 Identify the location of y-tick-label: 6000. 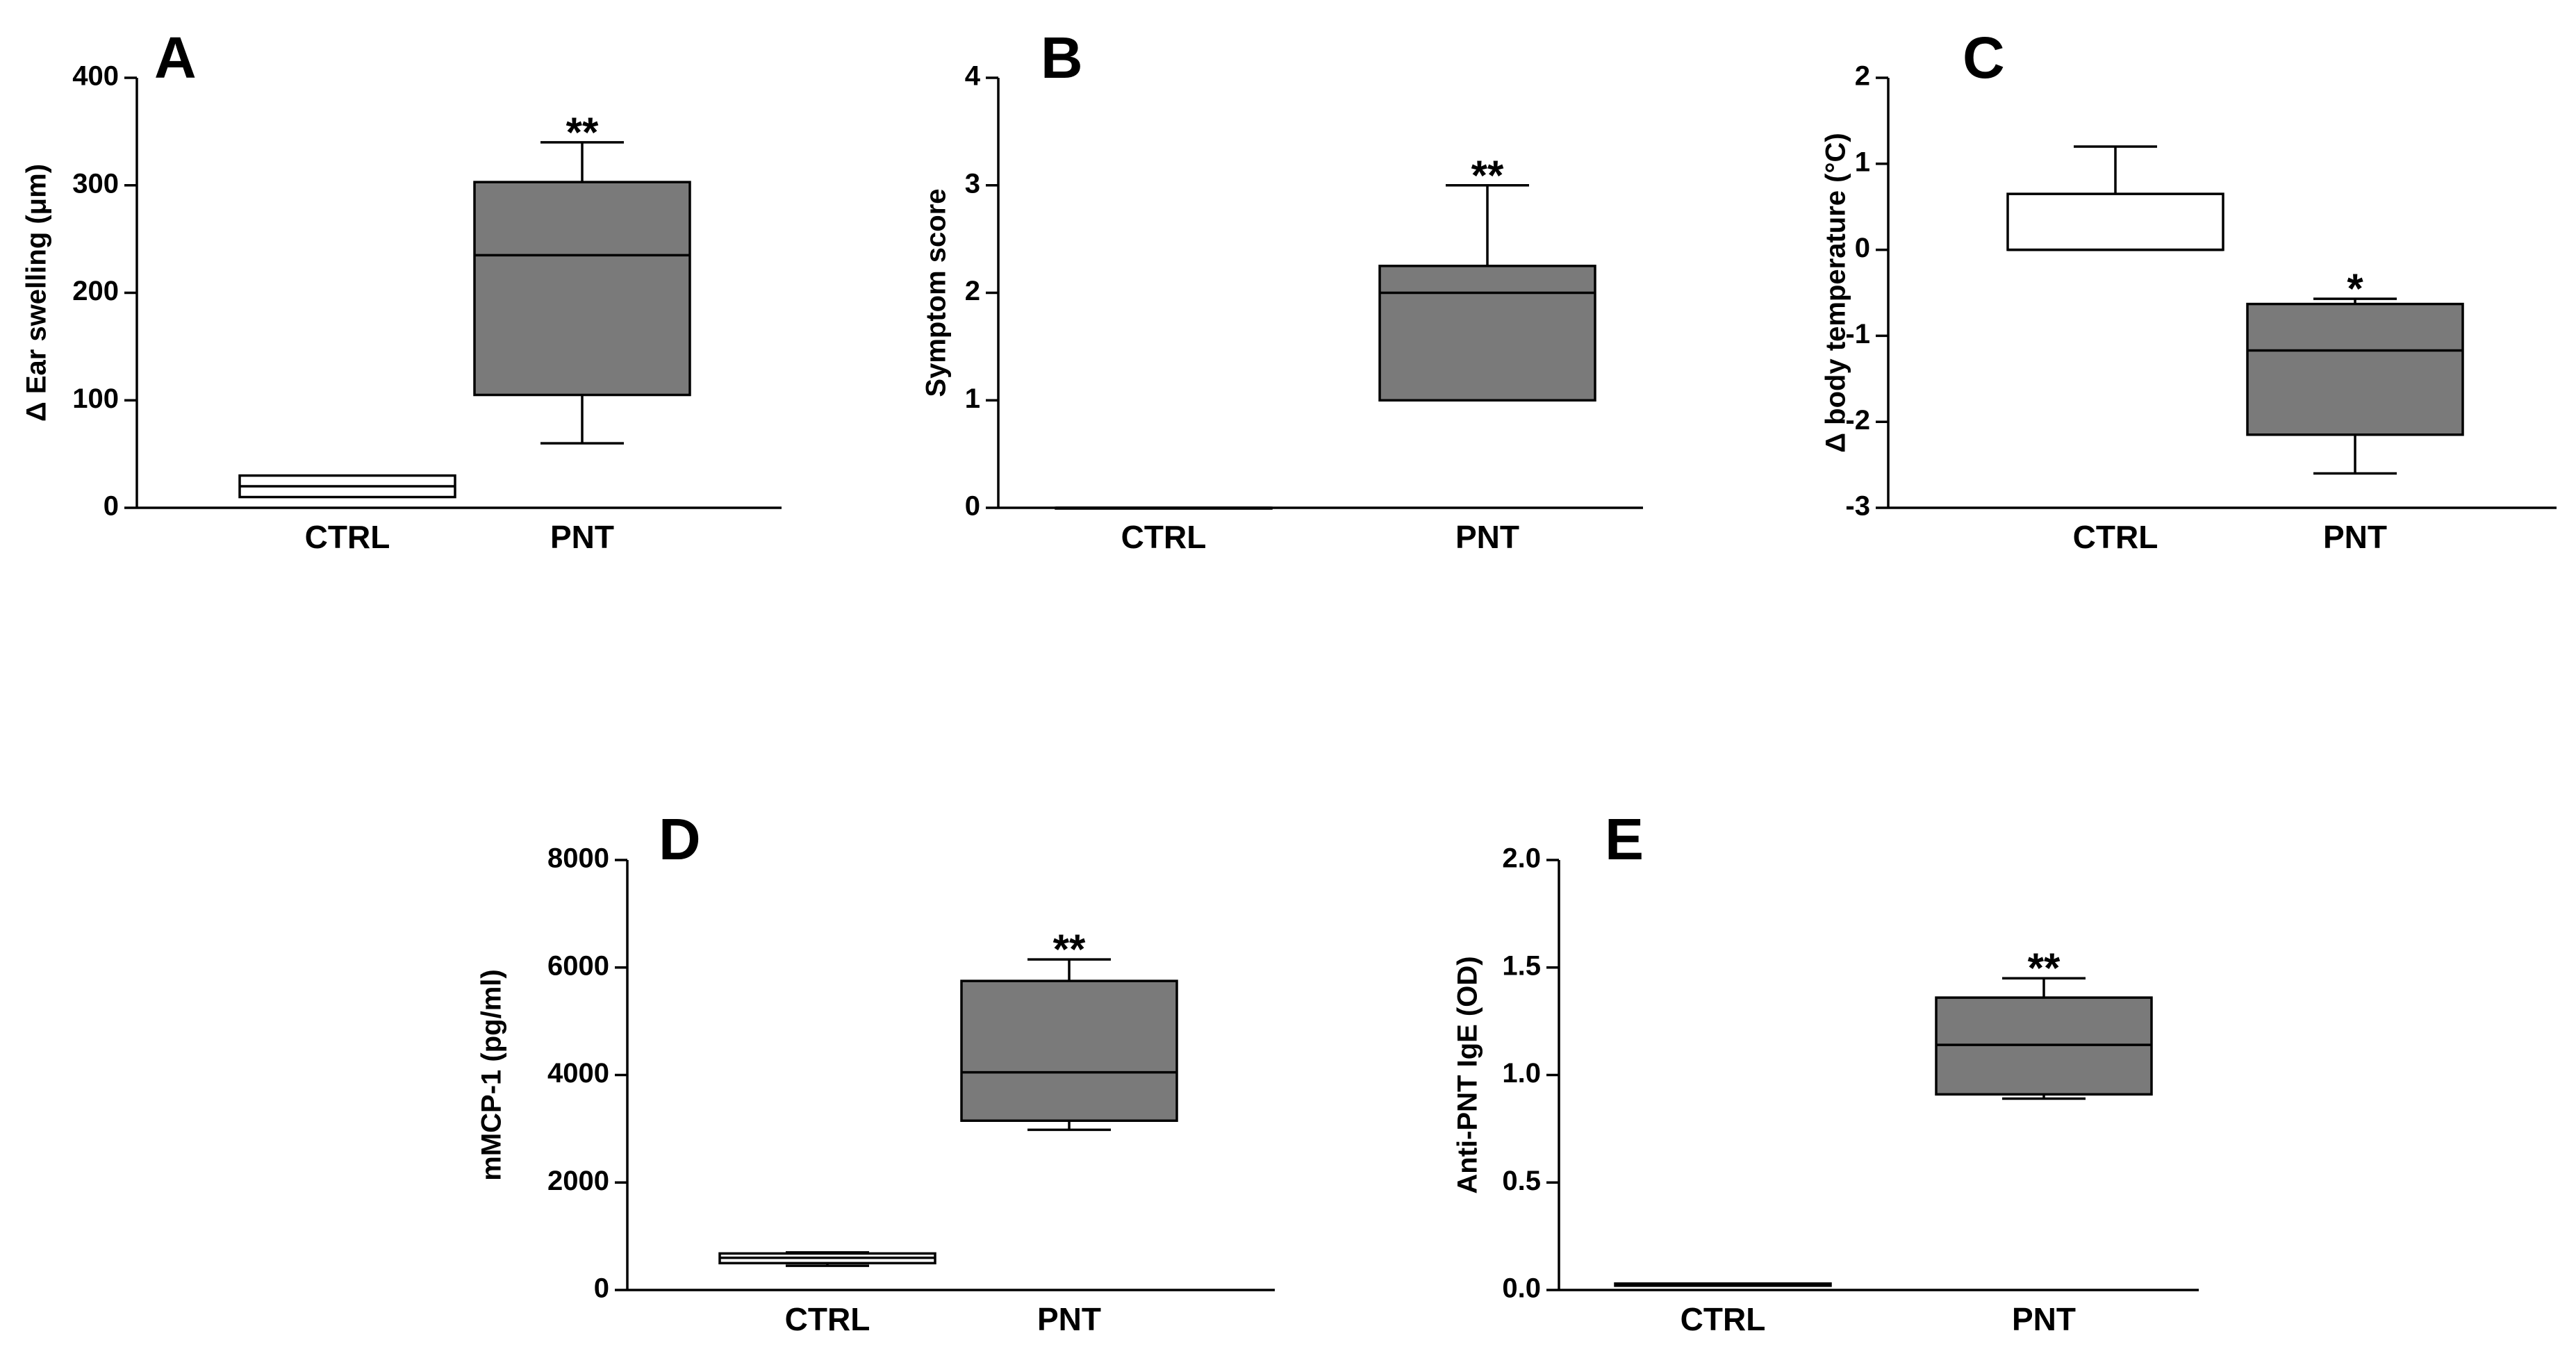
(578, 966).